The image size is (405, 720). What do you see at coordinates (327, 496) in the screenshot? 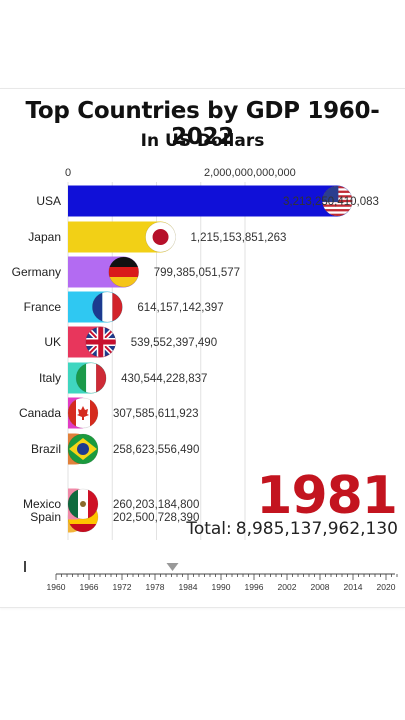
I see `current-year: 1981` at bounding box center [327, 496].